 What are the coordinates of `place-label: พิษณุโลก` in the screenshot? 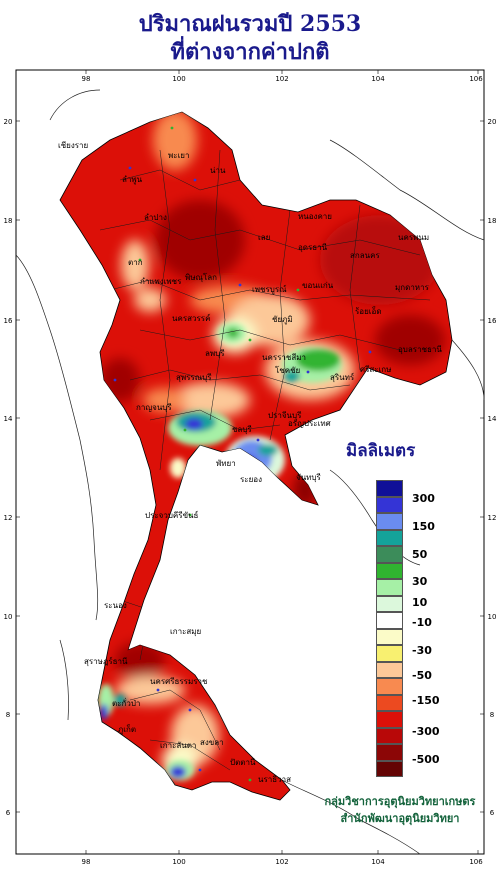 It's located at (201, 277).